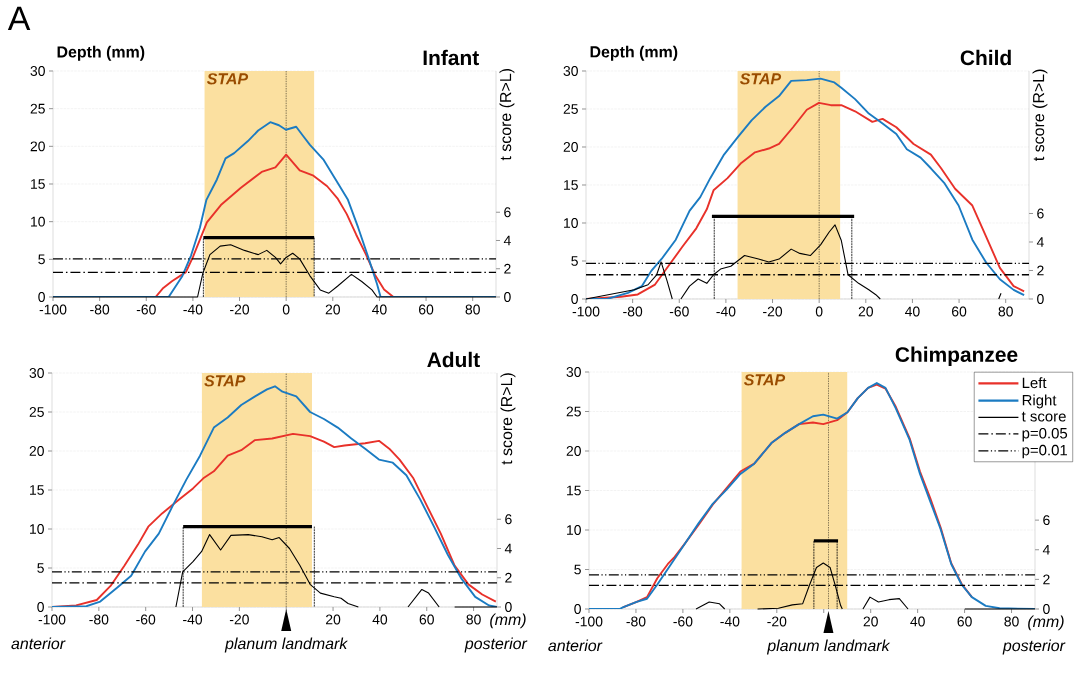  Describe the element at coordinates (1034, 383) in the screenshot. I see `legend-label: Left` at that location.